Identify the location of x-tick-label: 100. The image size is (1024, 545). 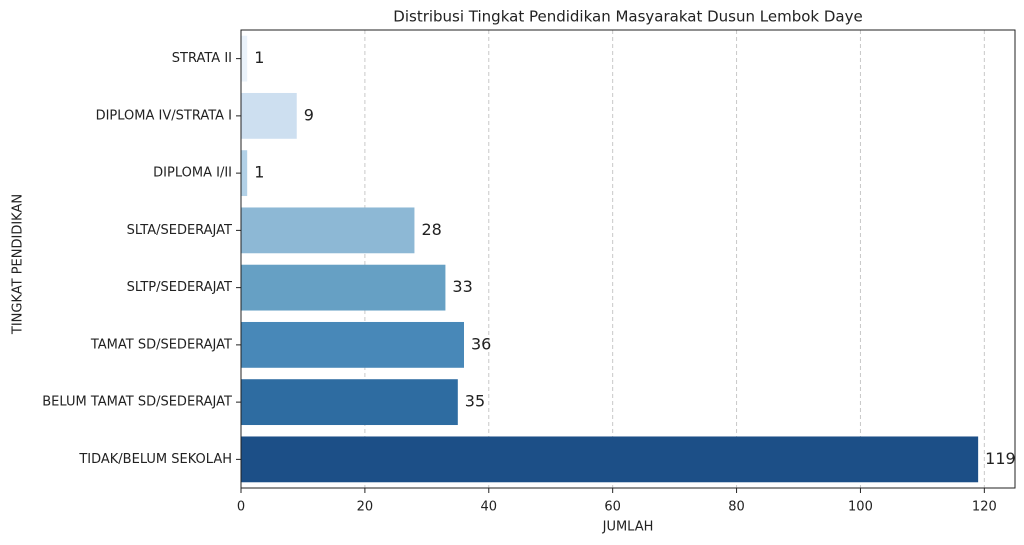
(860, 507).